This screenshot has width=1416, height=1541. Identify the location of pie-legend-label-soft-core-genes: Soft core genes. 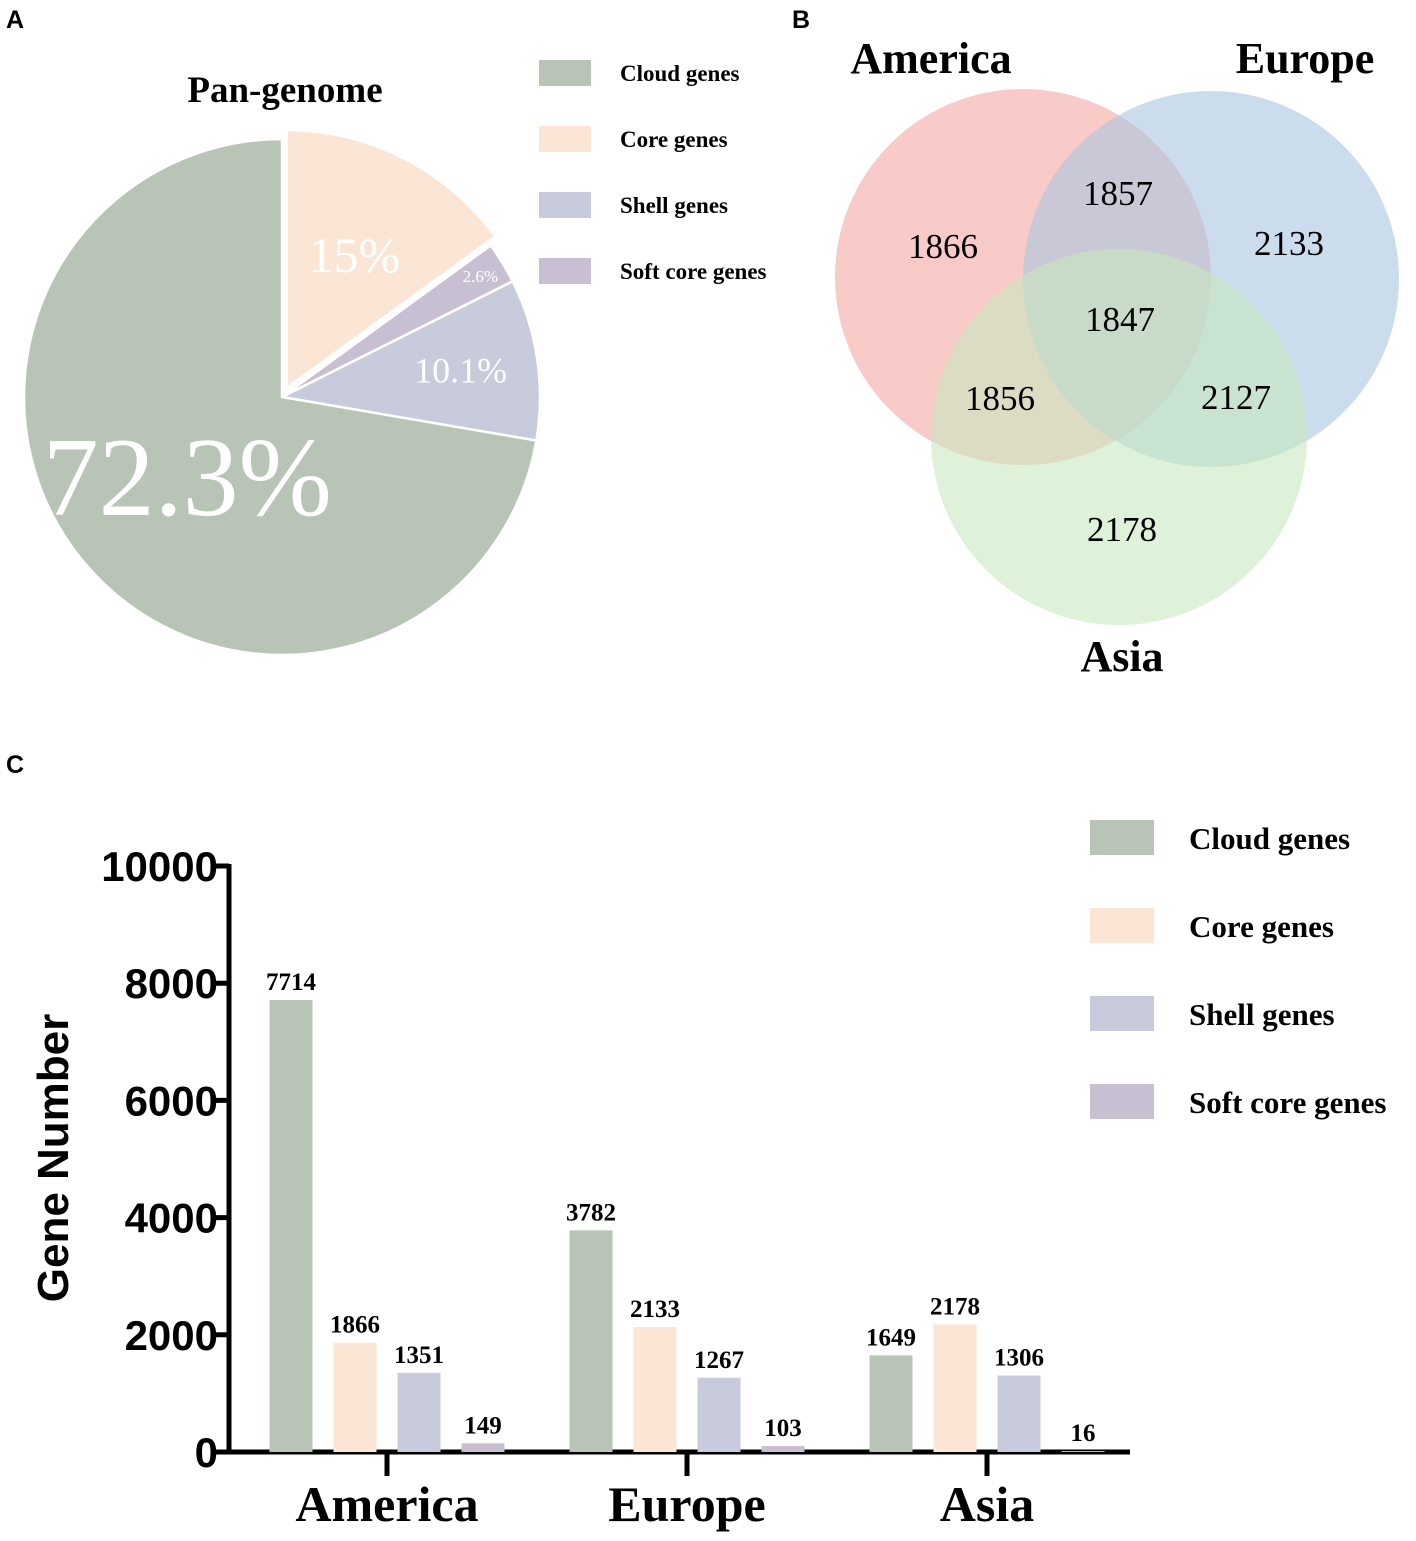
(693, 271).